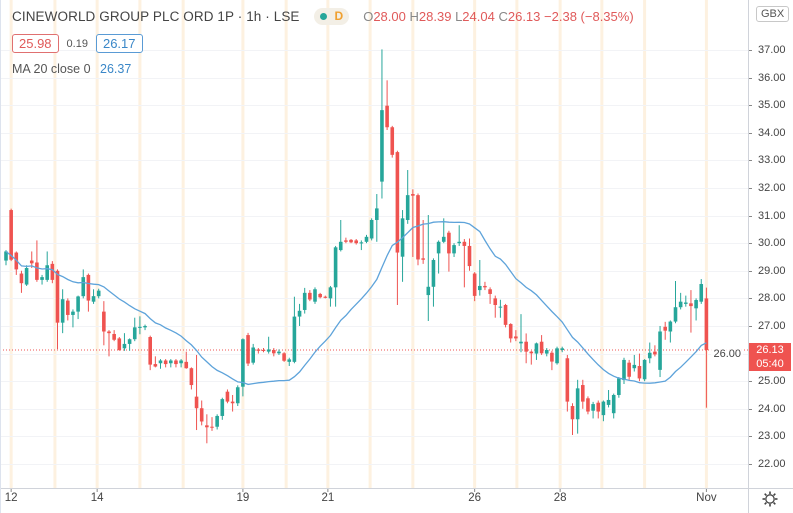 The width and height of the screenshot is (793, 513). Describe the element at coordinates (772, 380) in the screenshot. I see `price-tick-label: 25.00` at that location.